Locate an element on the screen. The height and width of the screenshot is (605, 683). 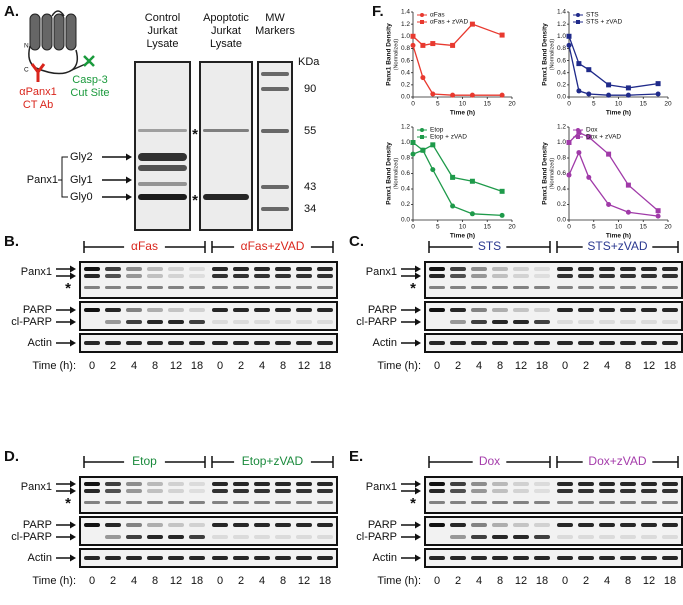
legend-marker is located at coordinates (422, 15).